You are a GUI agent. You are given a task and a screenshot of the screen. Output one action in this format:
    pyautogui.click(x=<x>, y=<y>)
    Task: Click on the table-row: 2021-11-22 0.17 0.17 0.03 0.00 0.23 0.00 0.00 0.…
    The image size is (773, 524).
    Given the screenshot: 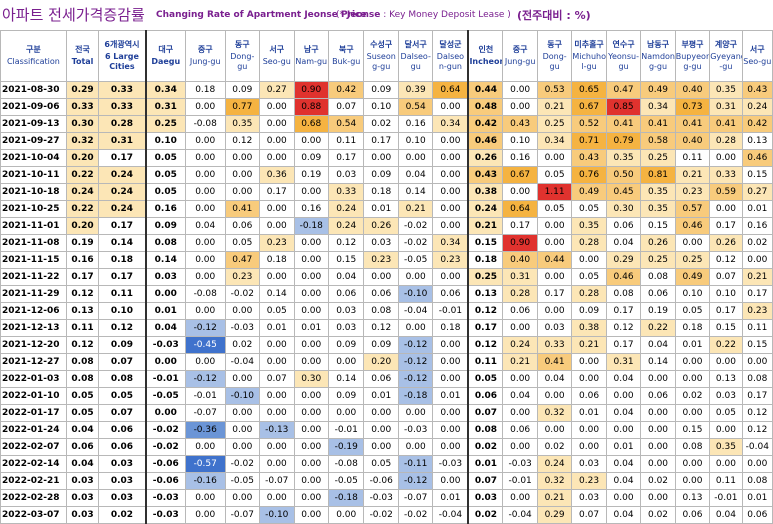 What is the action you would take?
    pyautogui.click(x=386, y=277)
    